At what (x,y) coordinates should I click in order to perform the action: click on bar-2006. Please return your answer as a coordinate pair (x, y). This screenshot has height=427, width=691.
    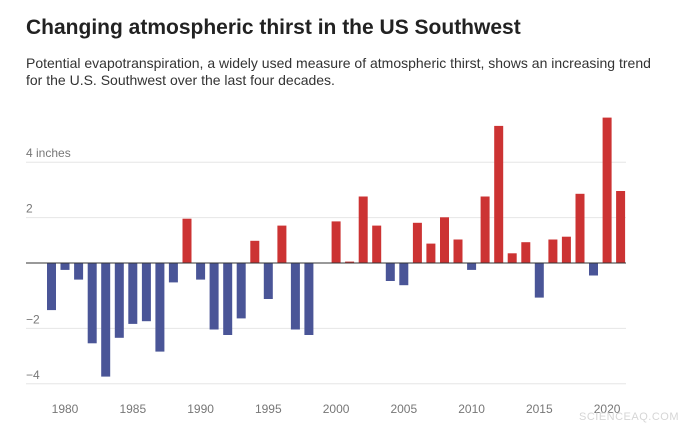
    Looking at the image, I should click on (417, 242).